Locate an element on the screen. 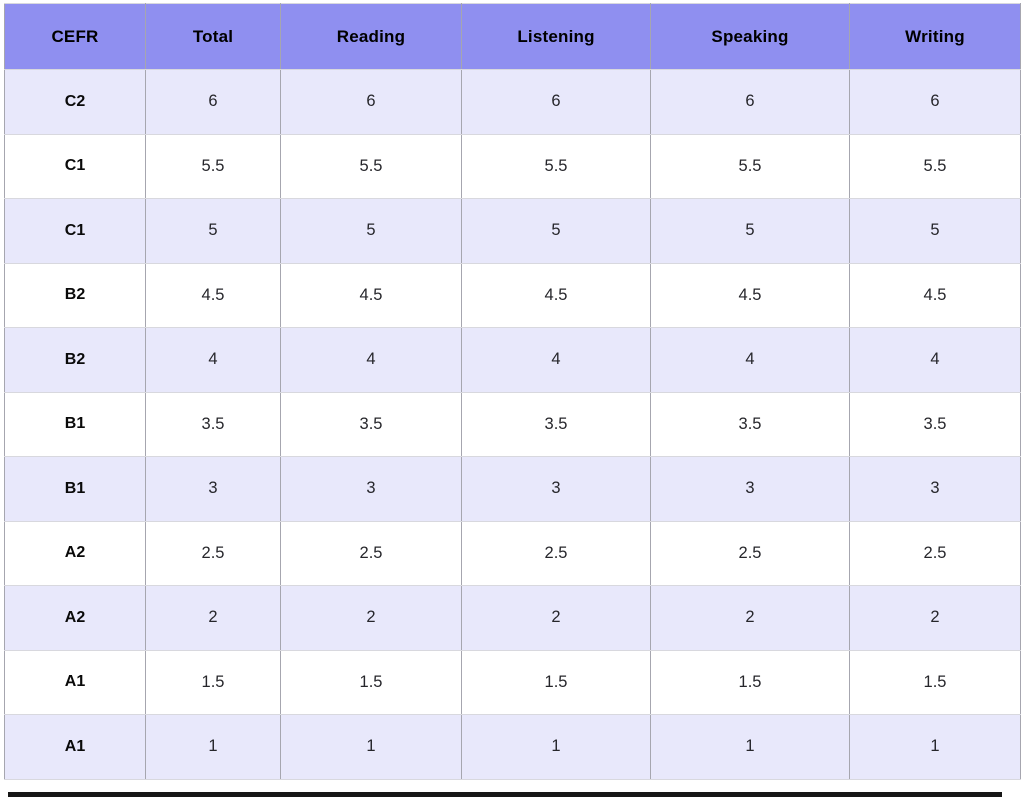 The image size is (1024, 797). table-row: B2 4 4 4 4 4 is located at coordinates (512, 360).